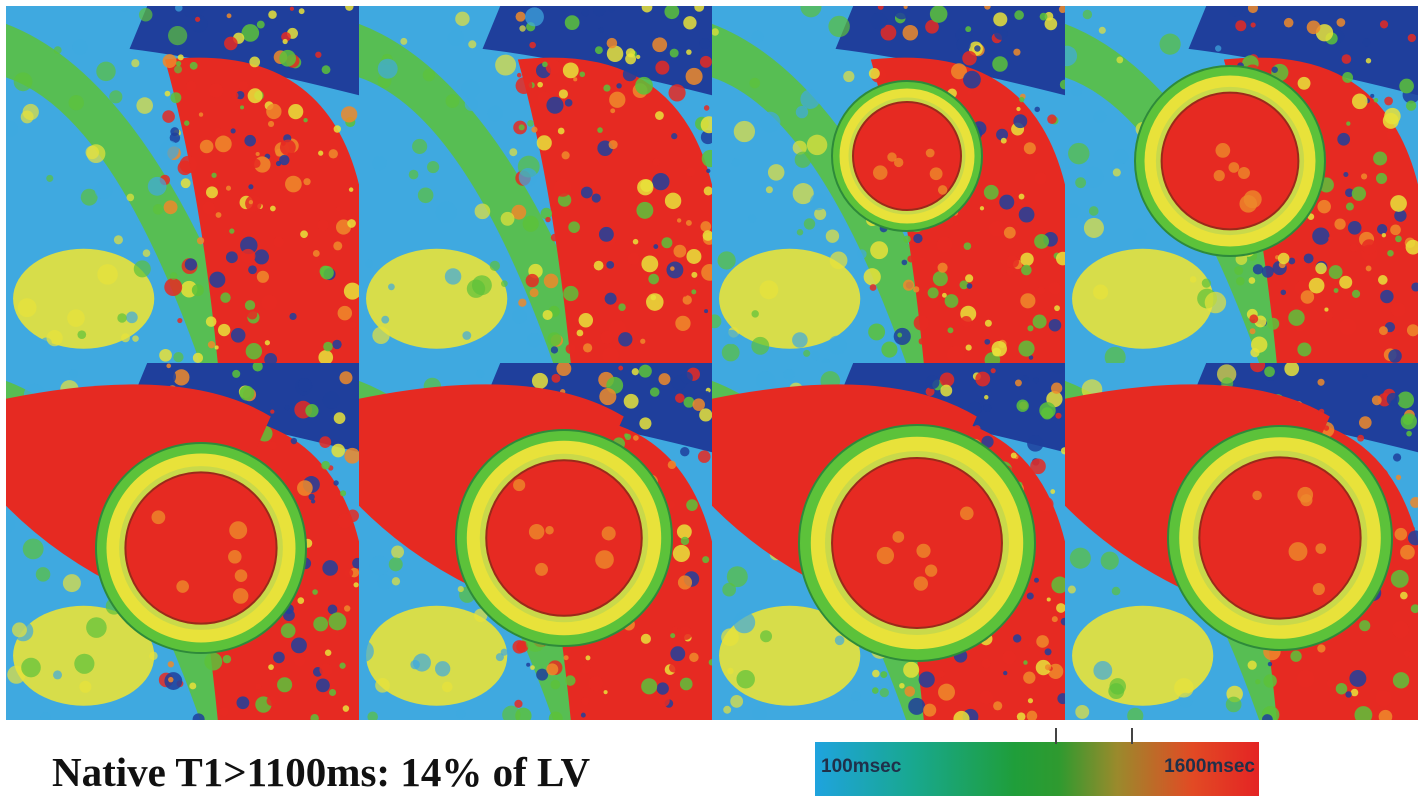 The height and width of the screenshot is (800, 1423). Describe the element at coordinates (1037, 769) in the screenshot. I see `colorbar-gradient` at that location.